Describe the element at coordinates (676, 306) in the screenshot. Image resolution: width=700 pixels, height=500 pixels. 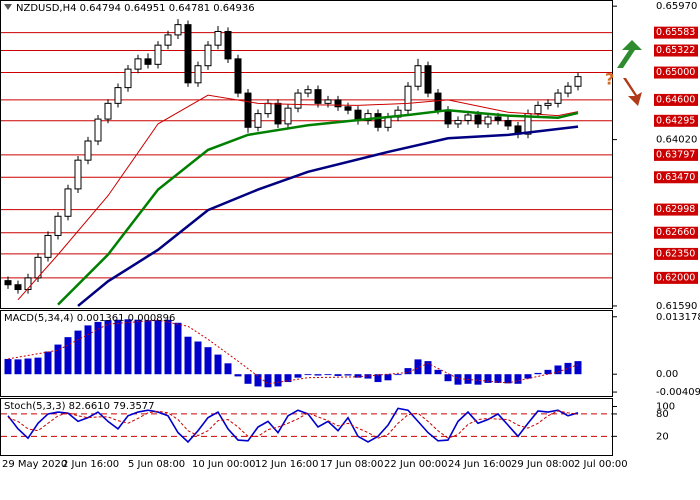
I see `y-tick-label: 0.61590` at that location.